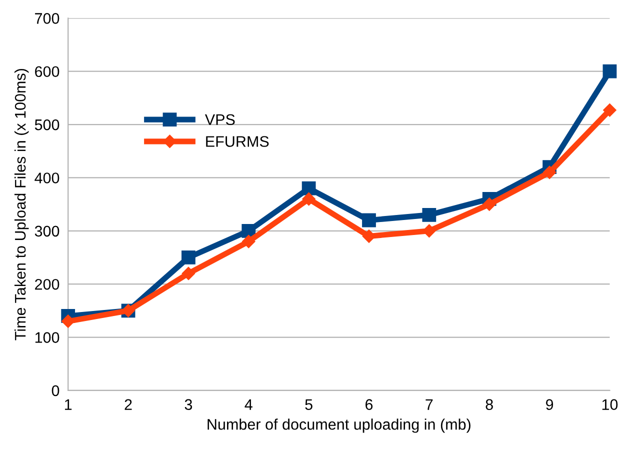 The image size is (619, 454). I want to click on x-axis-title: Number of document uploading in (mb), so click(339, 425).